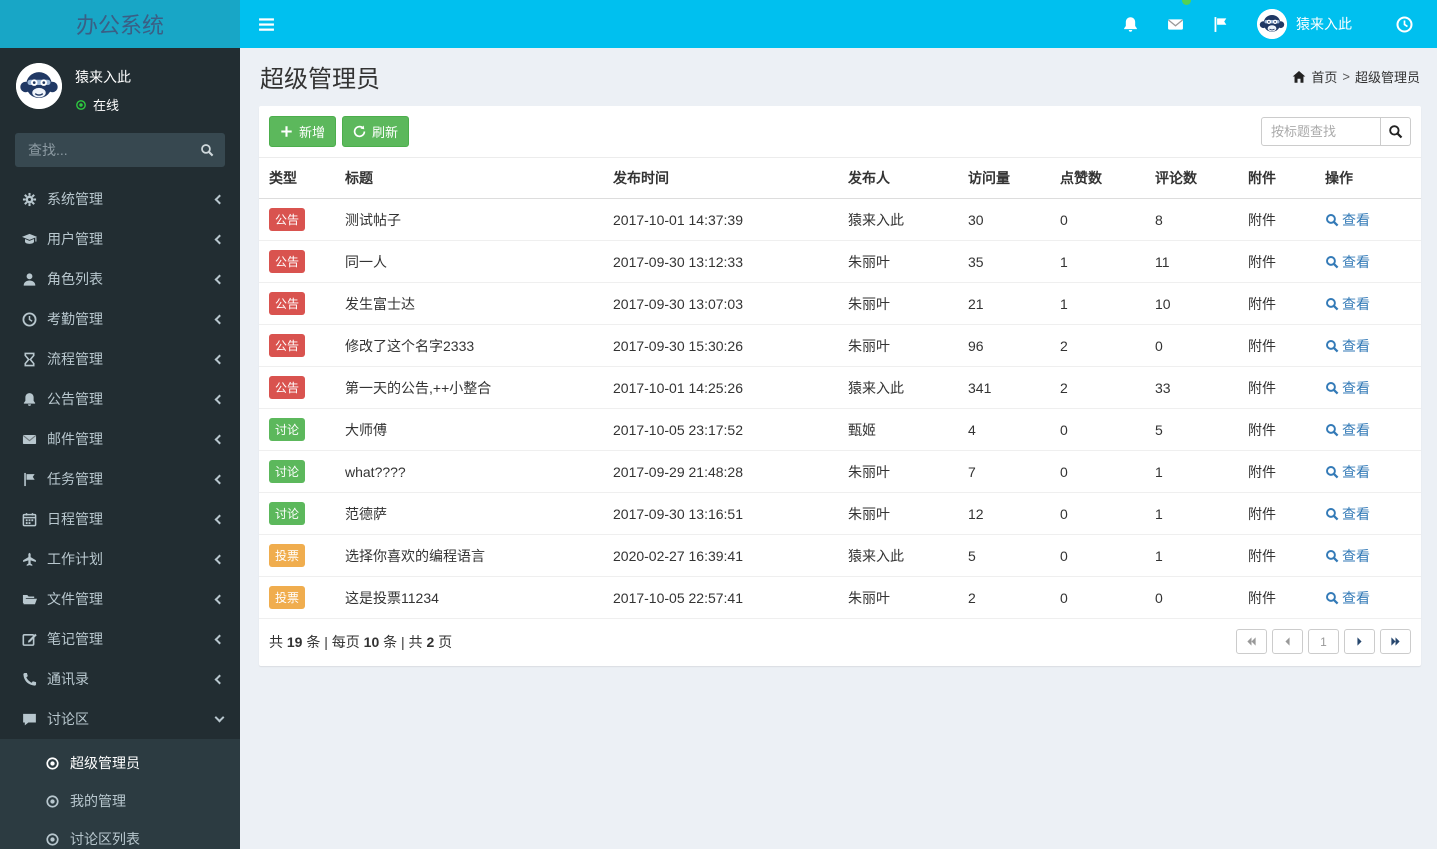  Describe the element at coordinates (120, 763) in the screenshot. I see `sidebar-subitem-super-admin: 超级管理员` at that location.